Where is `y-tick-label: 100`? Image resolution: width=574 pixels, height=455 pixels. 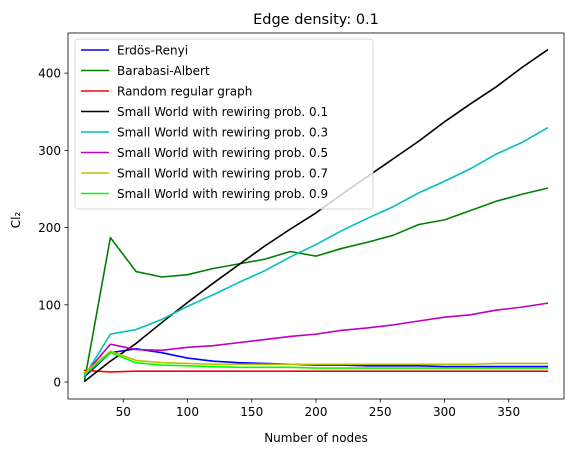
y-tick-label: 100 is located at coordinates (49, 305).